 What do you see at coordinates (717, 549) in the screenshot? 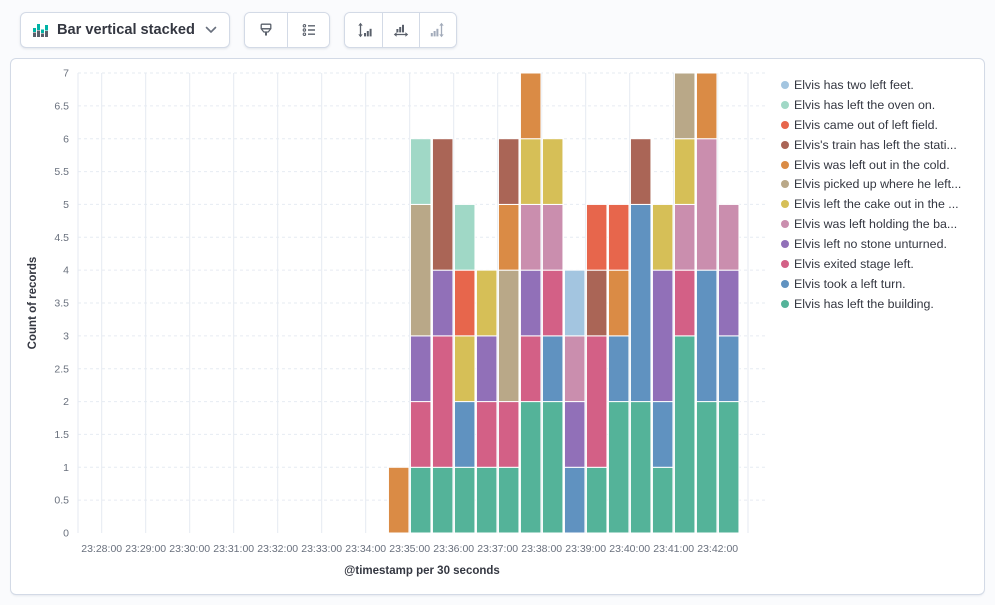
I see `x-tick-label: 23:42:00` at bounding box center [717, 549].